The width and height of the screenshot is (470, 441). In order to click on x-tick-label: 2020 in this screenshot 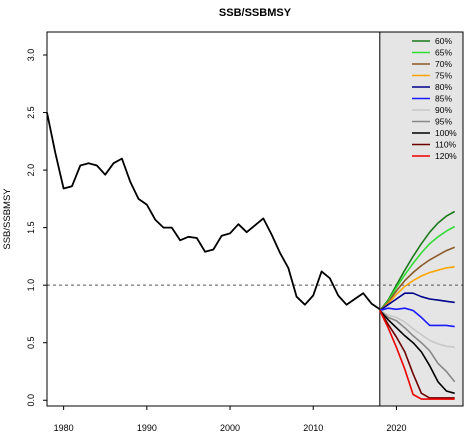, I will do `click(396, 428)`.